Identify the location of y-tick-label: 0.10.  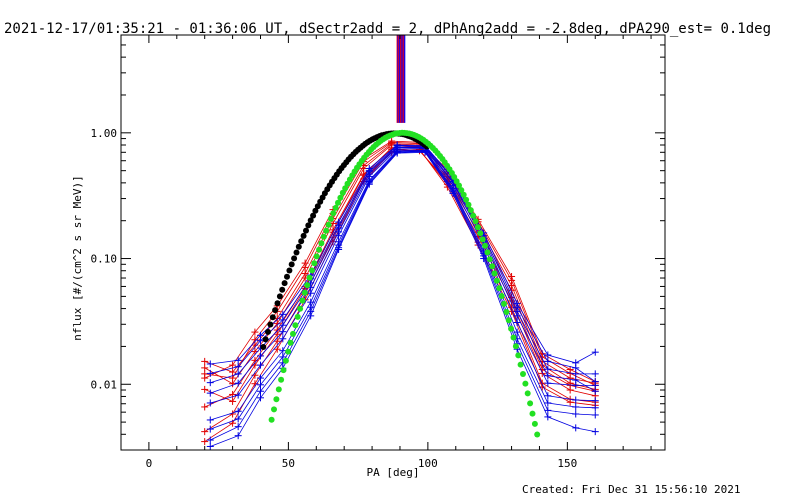
(104, 259).